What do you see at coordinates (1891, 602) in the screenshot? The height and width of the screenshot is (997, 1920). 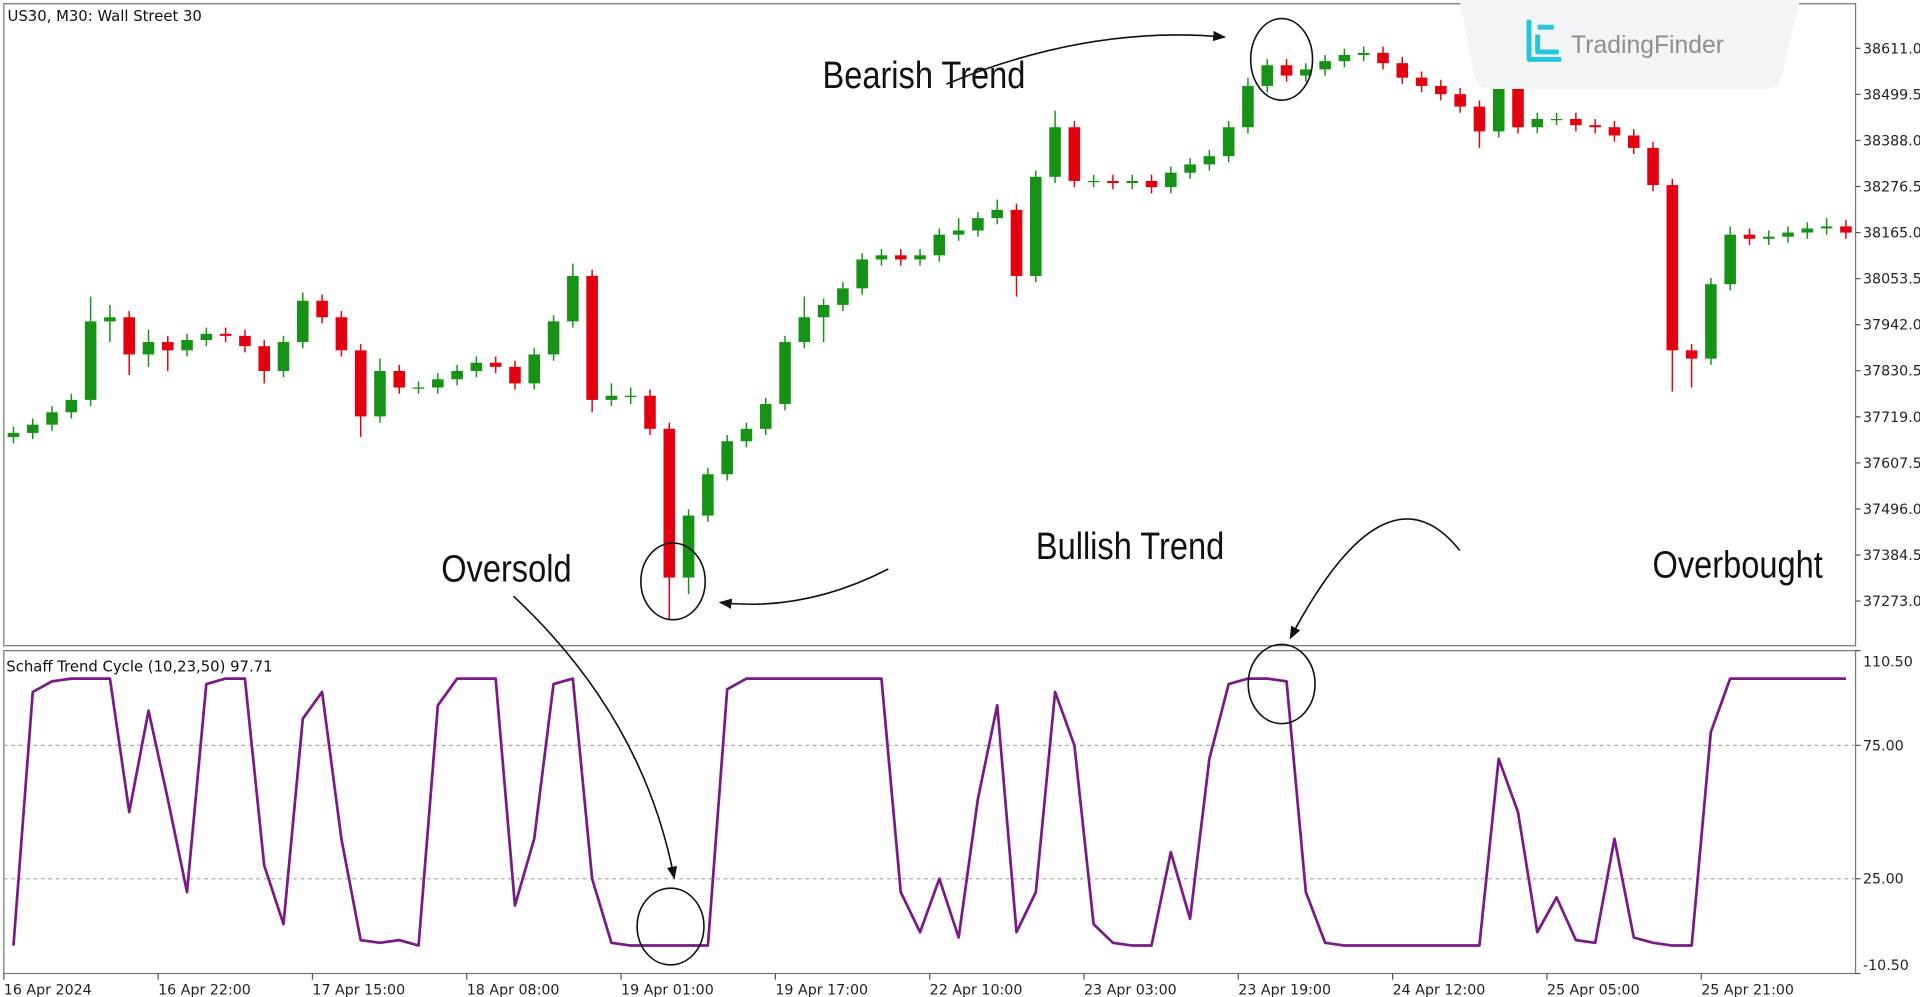 I see `y-tick-label: 37273.0` at bounding box center [1891, 602].